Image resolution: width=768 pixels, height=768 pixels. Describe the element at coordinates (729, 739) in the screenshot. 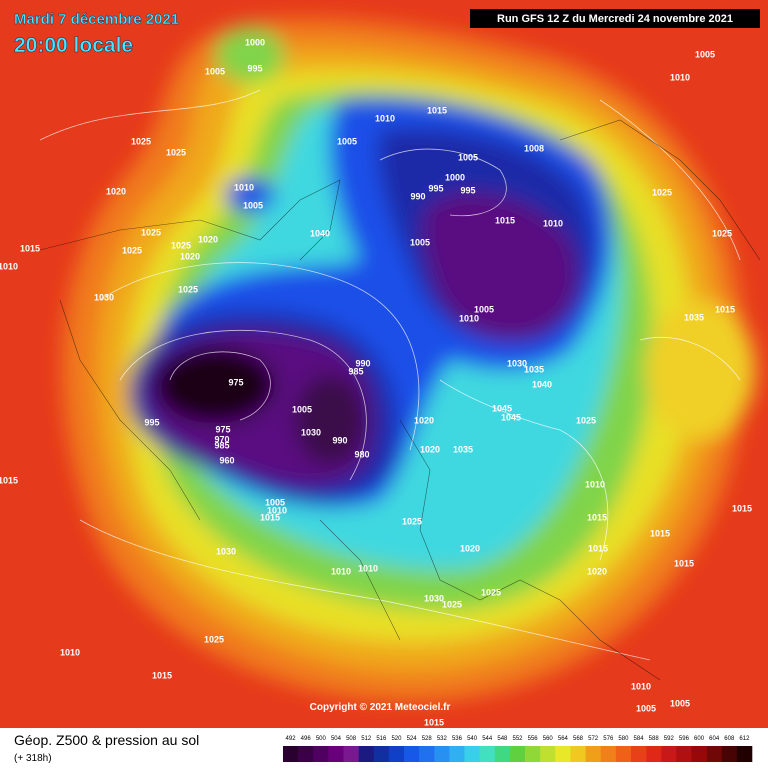

I see `legend-label: 608` at that location.